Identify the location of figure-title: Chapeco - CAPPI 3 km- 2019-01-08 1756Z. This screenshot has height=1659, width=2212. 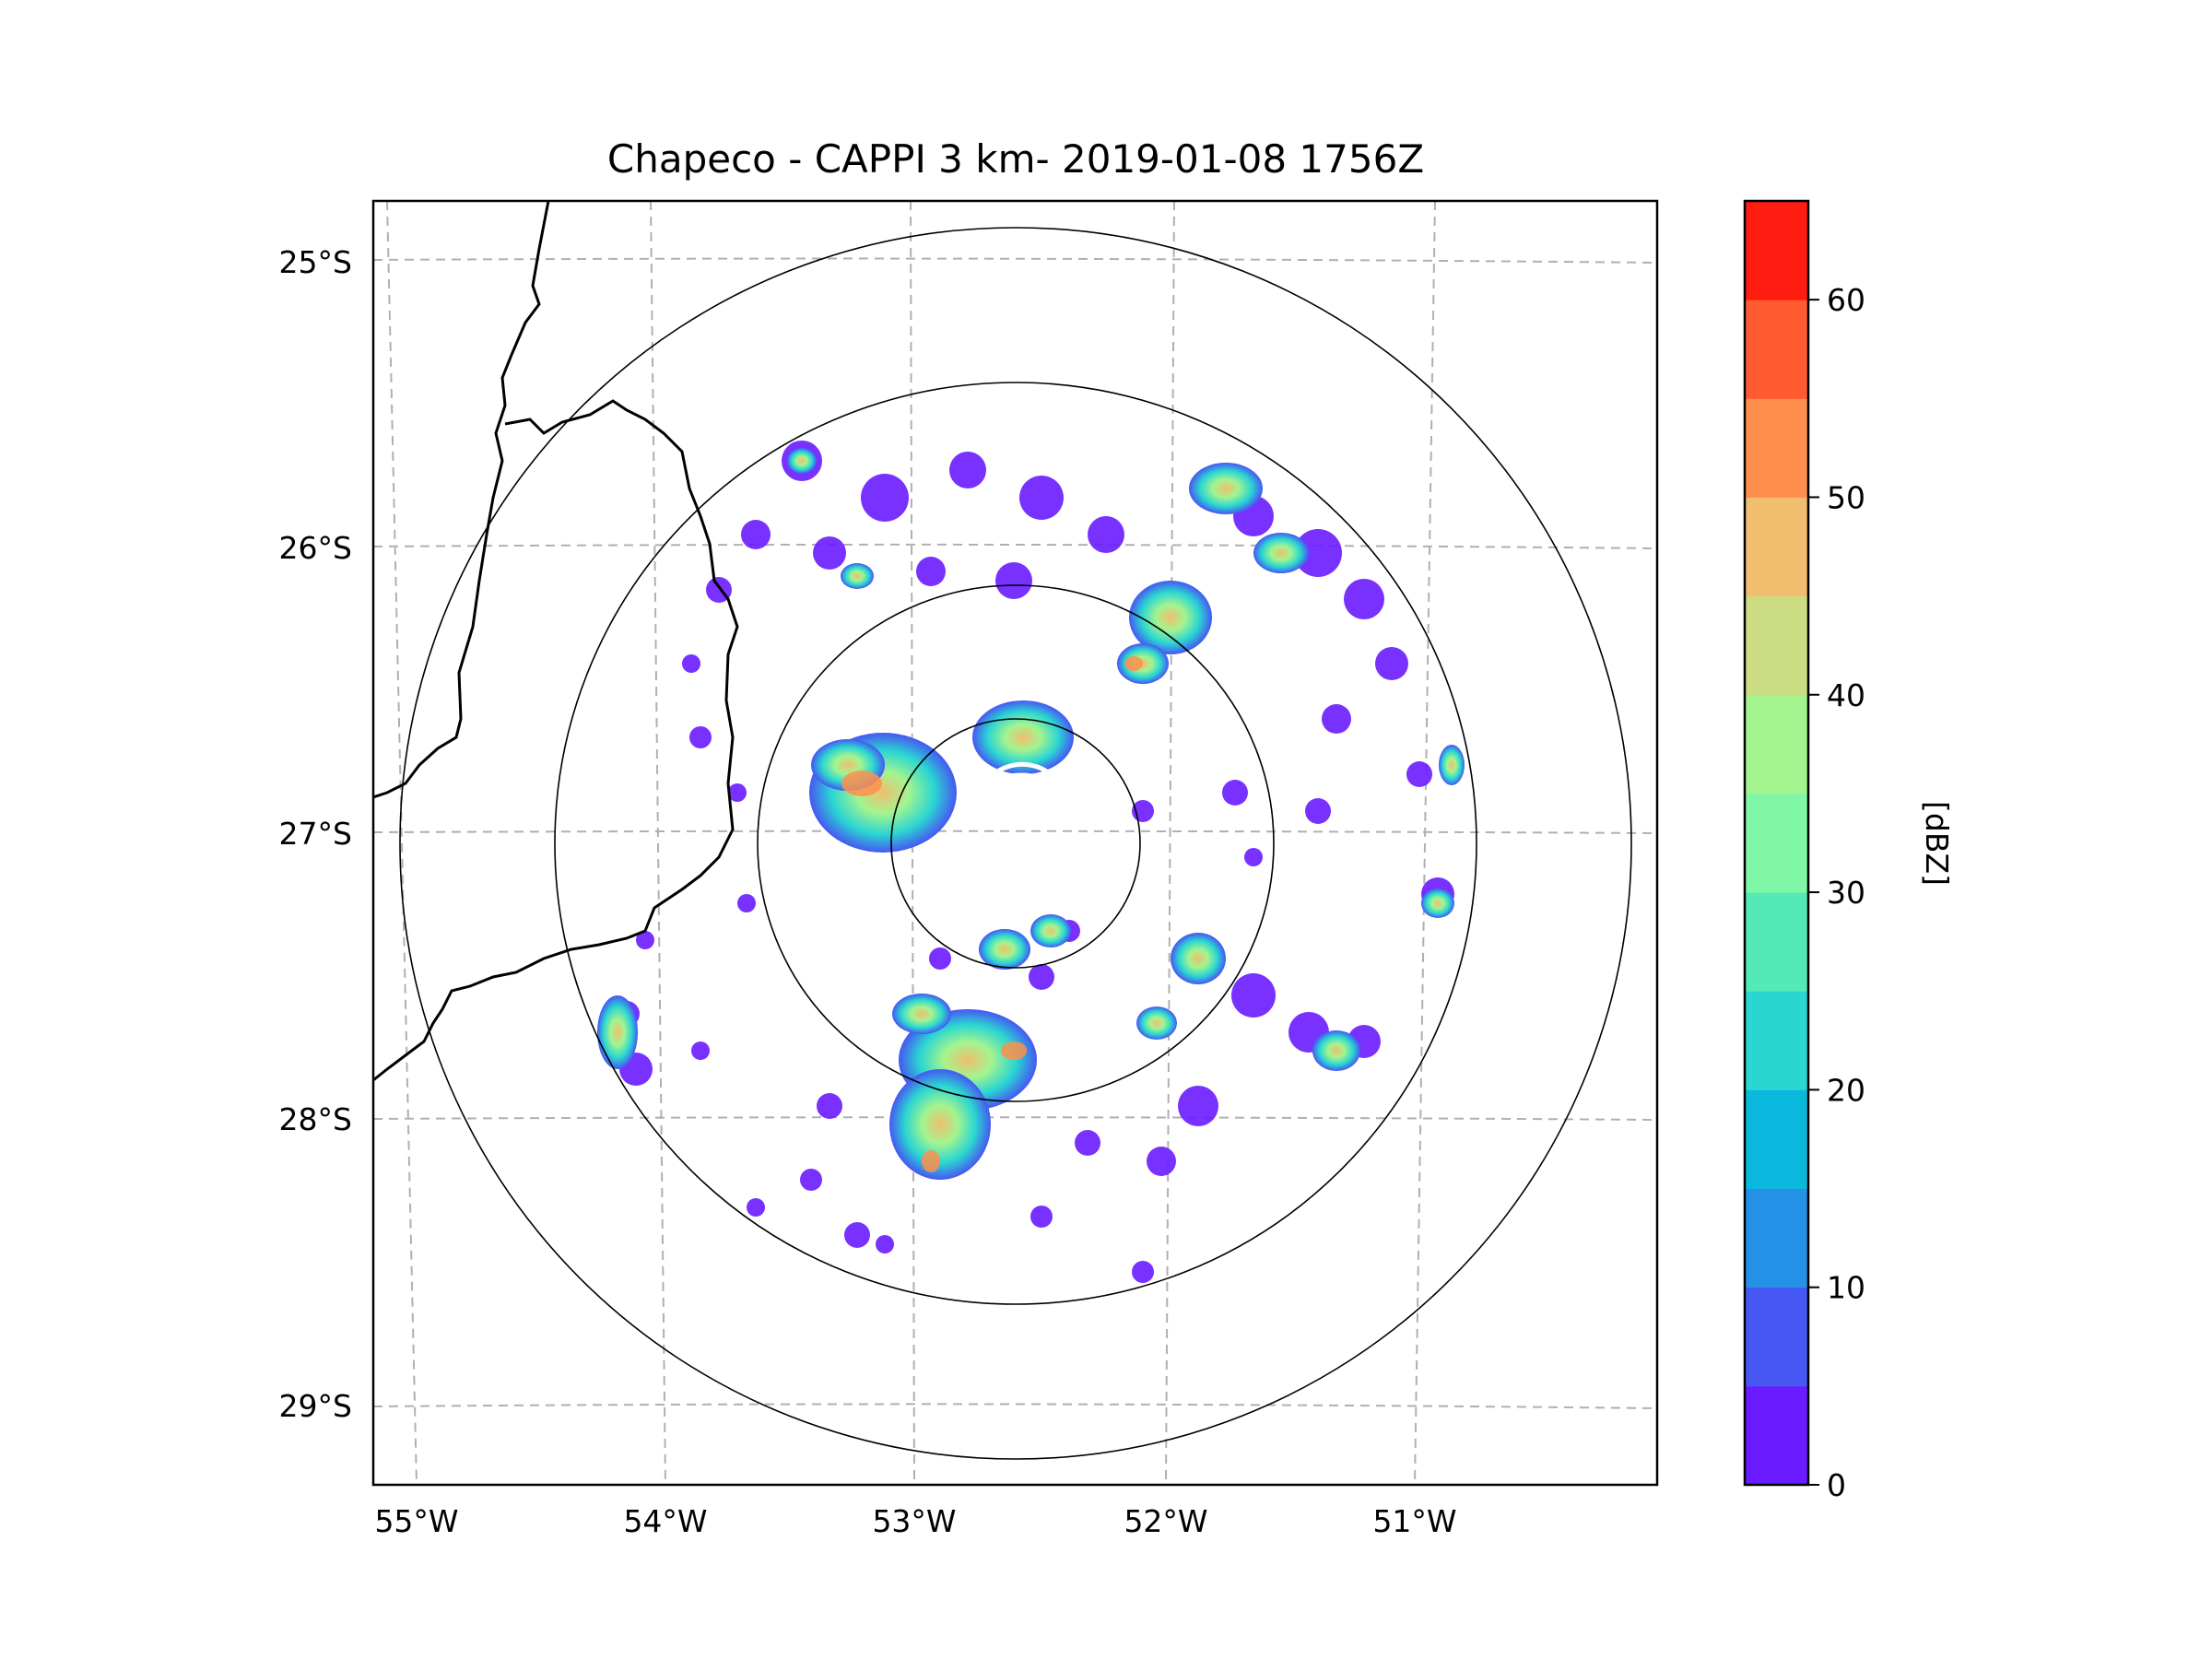
(1015, 159).